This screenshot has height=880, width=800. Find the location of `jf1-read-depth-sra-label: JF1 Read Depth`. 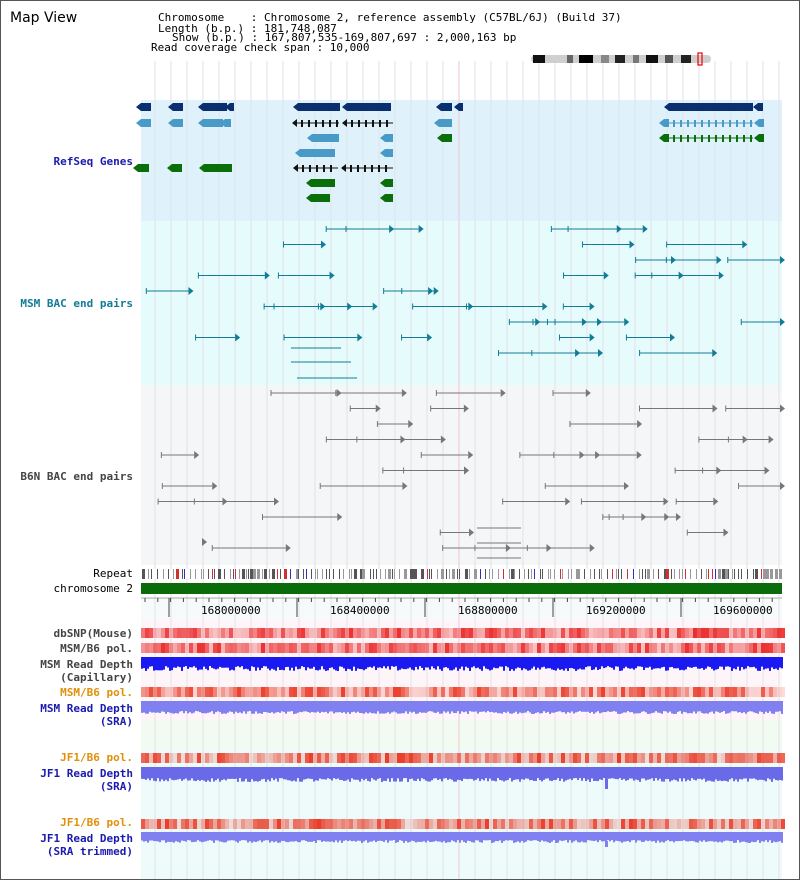

jf1-read-depth-sra-label: JF1 Read Depth is located at coordinates (86, 773).